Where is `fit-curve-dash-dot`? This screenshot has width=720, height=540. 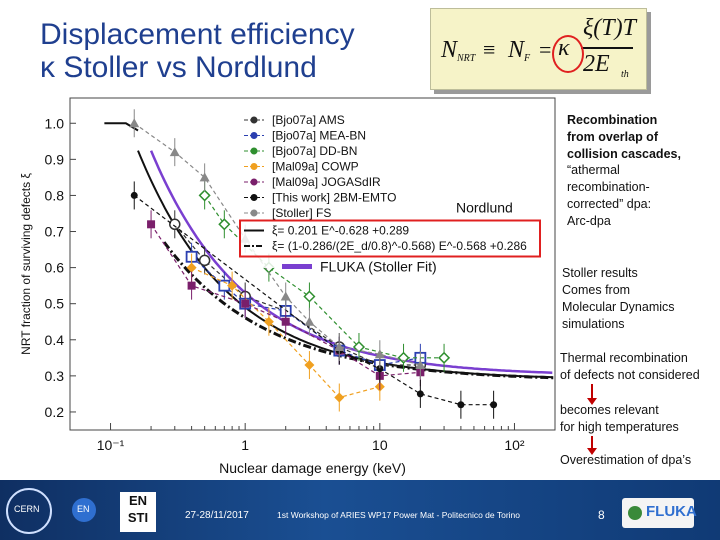
fit-curve-dash-dot is located at coordinates (358, 310).